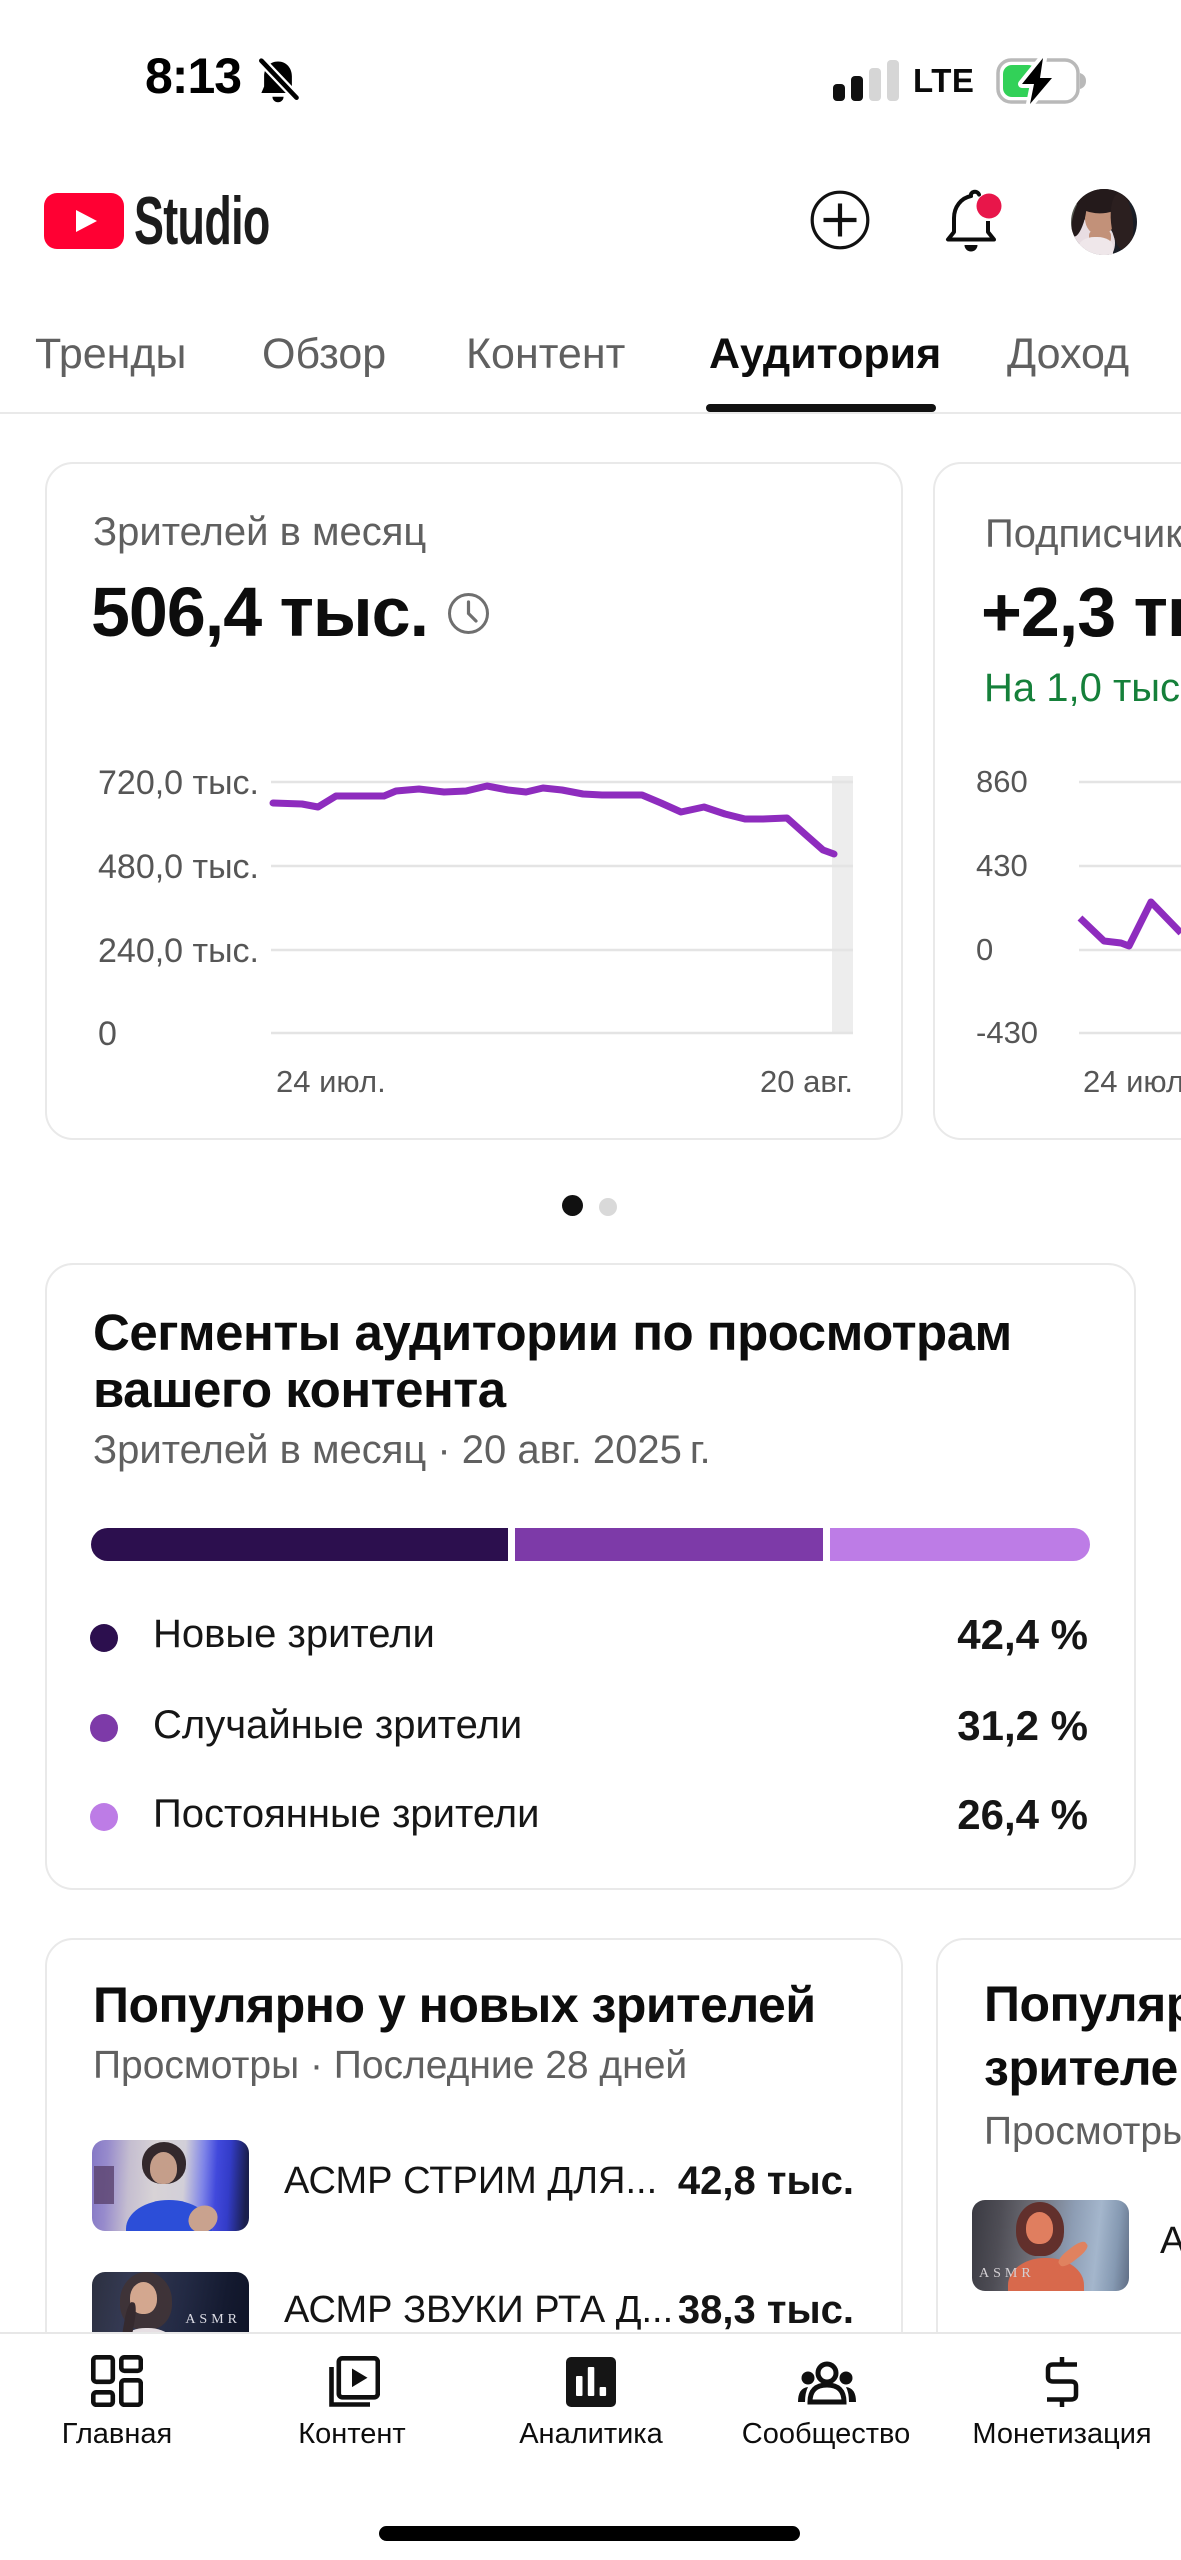 This screenshot has width=1181, height=2560. What do you see at coordinates (178, 951) in the screenshot?
I see `svg-text: 240,0 тыс.` at bounding box center [178, 951].